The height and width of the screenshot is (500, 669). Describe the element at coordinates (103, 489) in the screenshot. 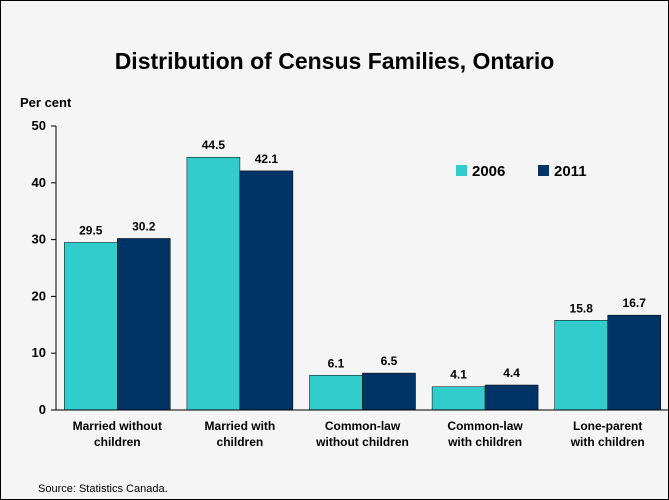

I see `source-note: Source: Statistics Canada.` at that location.